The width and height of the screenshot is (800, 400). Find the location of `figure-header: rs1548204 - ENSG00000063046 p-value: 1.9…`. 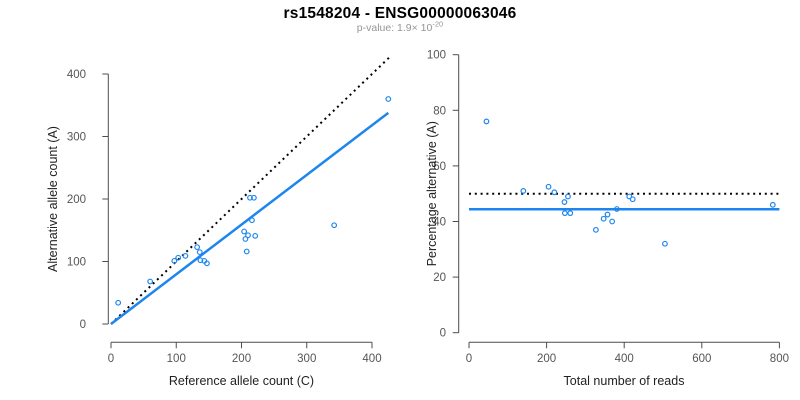

figure-header: rs1548204 - ENSG00000063046 p-value: 1.9… is located at coordinates (400, 20).